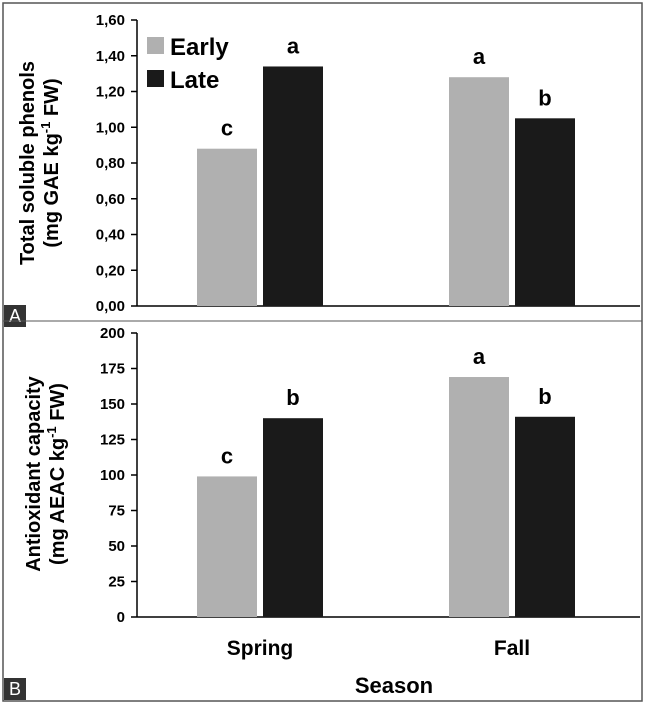  Describe the element at coordinates (155, 45) in the screenshot. I see `legend-swatch-early` at that location.